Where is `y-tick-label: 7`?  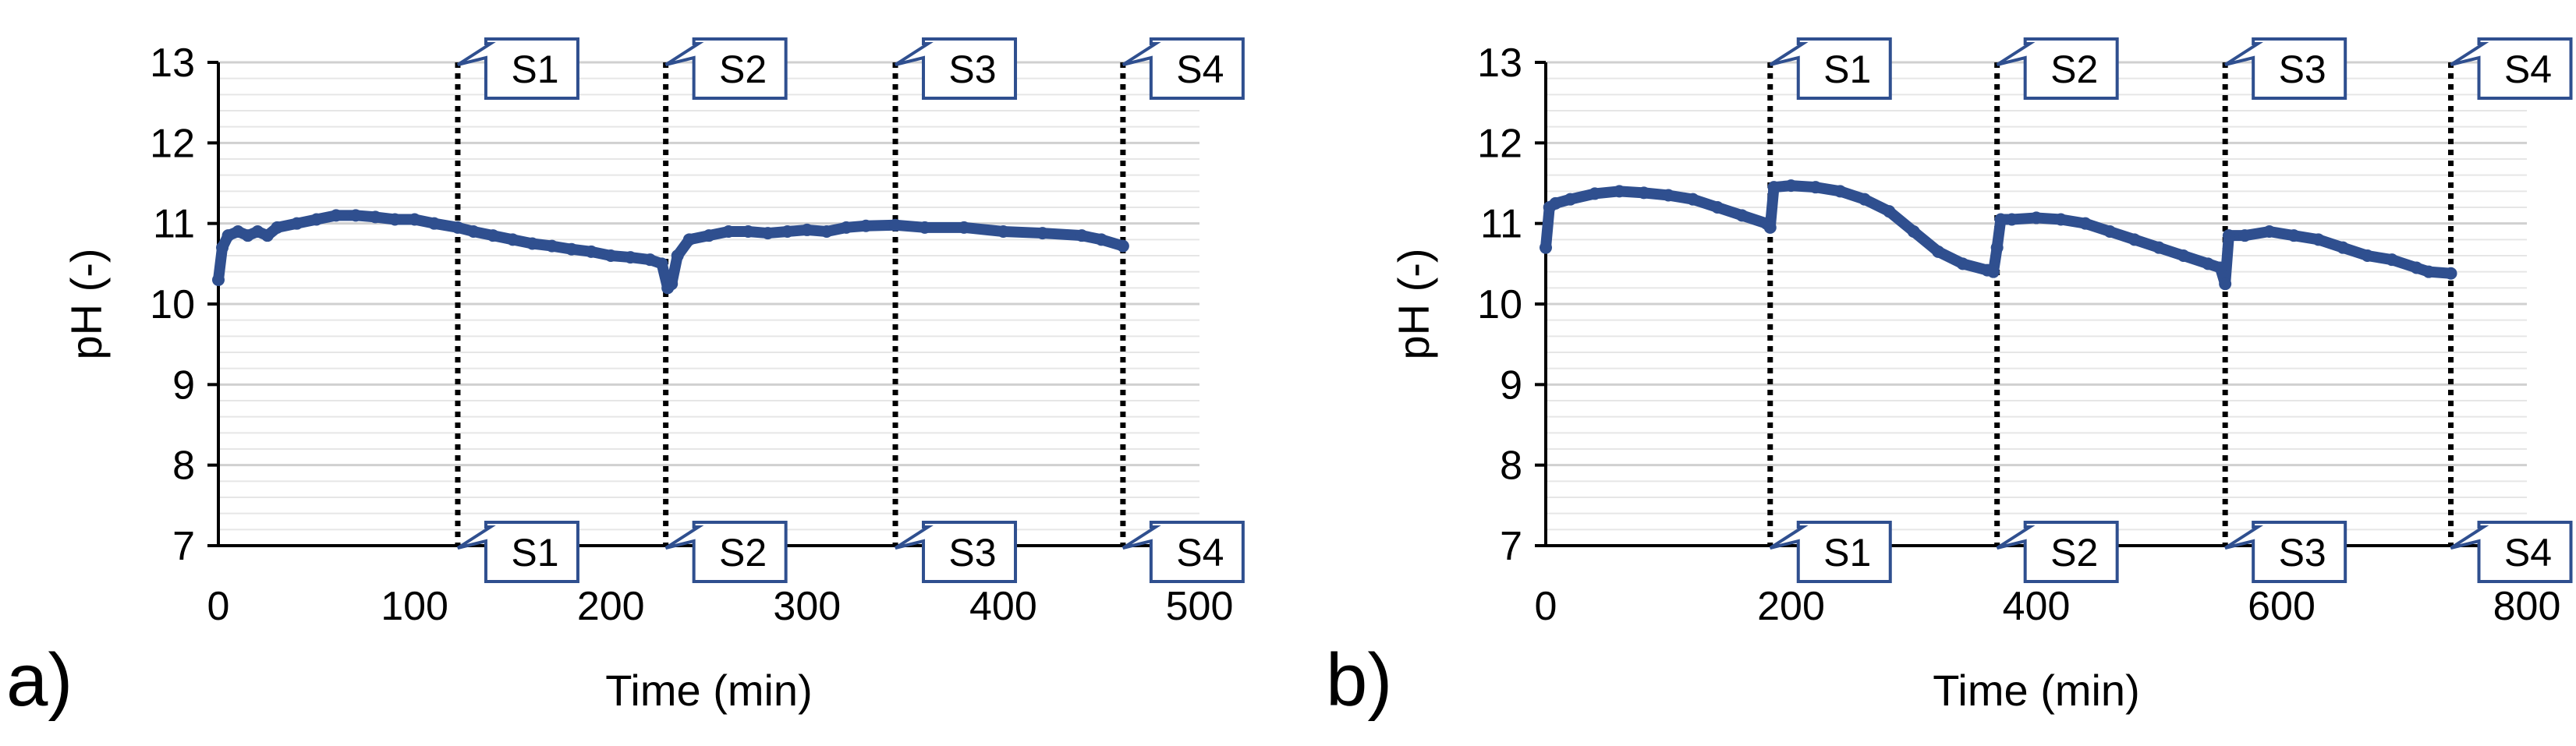
y-tick-label: 7 is located at coordinates (1511, 546).